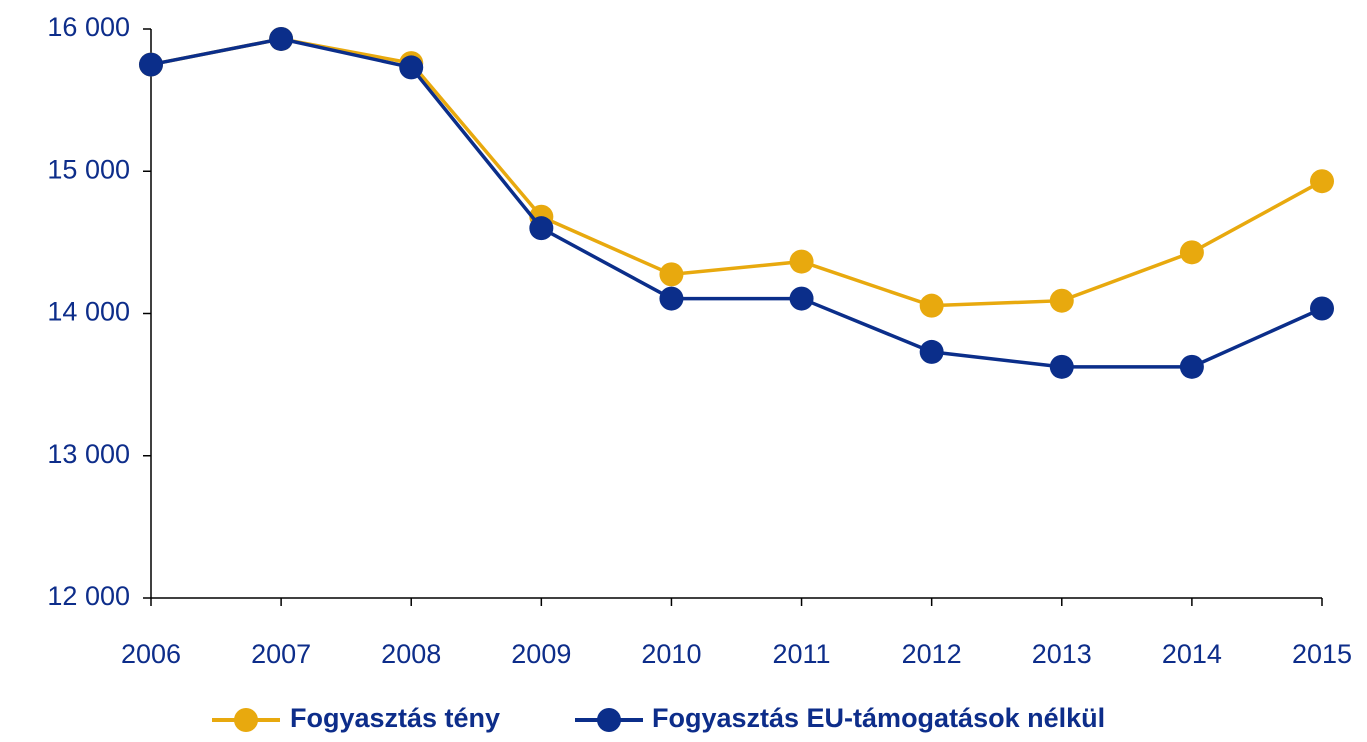  What do you see at coordinates (281, 654) in the screenshot?
I see `x-tick-label: 2007` at bounding box center [281, 654].